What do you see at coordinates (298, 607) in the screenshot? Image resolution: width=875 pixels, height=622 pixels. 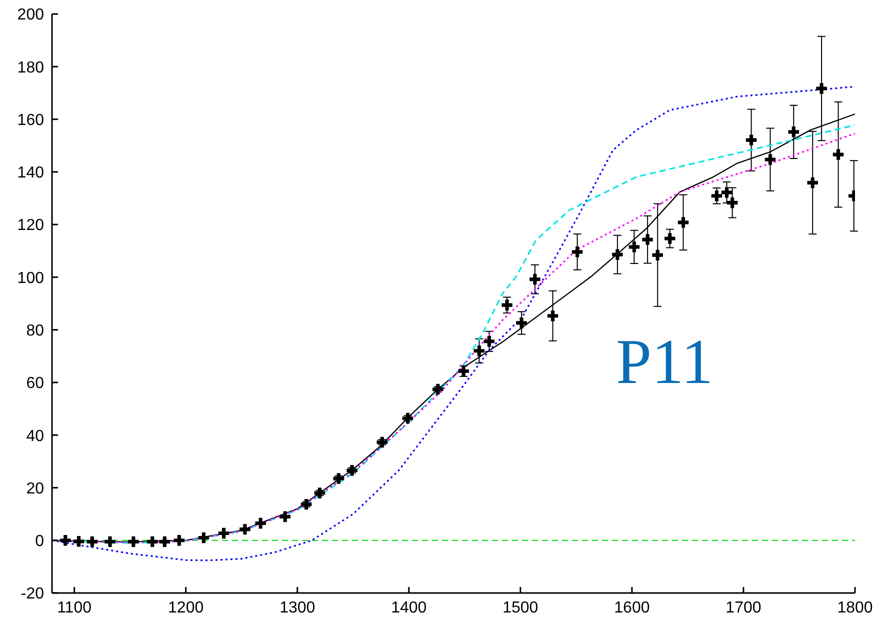 I see `x-tick-label: 1300` at bounding box center [298, 607].